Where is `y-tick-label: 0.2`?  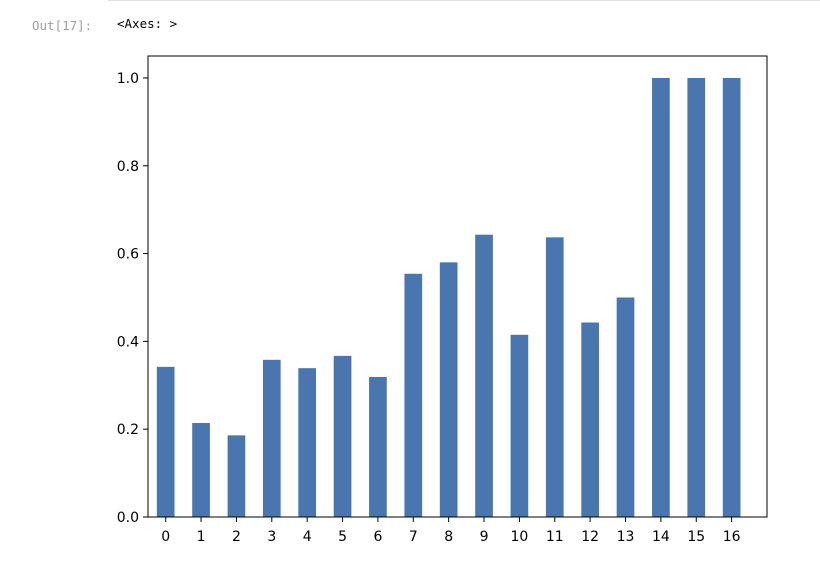 y-tick-label: 0.2 is located at coordinates (128, 430).